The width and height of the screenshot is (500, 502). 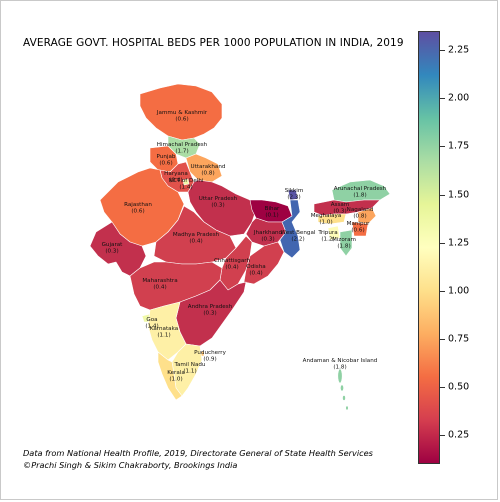 What do you see at coordinates (159, 281) in the screenshot?
I see `region-name-label: Maharashtra` at bounding box center [159, 281].